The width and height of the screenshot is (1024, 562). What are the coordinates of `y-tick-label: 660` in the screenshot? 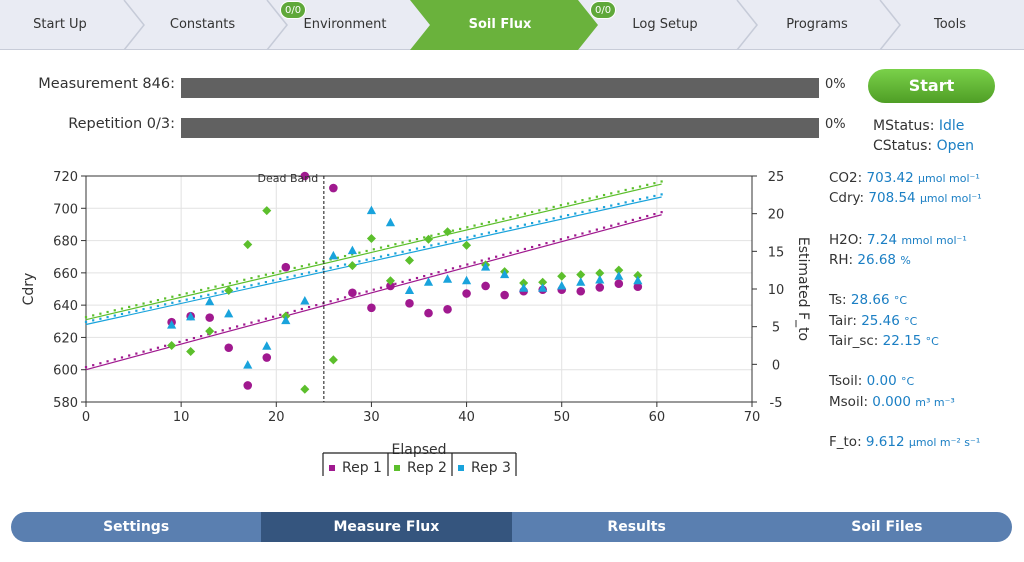 It's located at (65, 274).